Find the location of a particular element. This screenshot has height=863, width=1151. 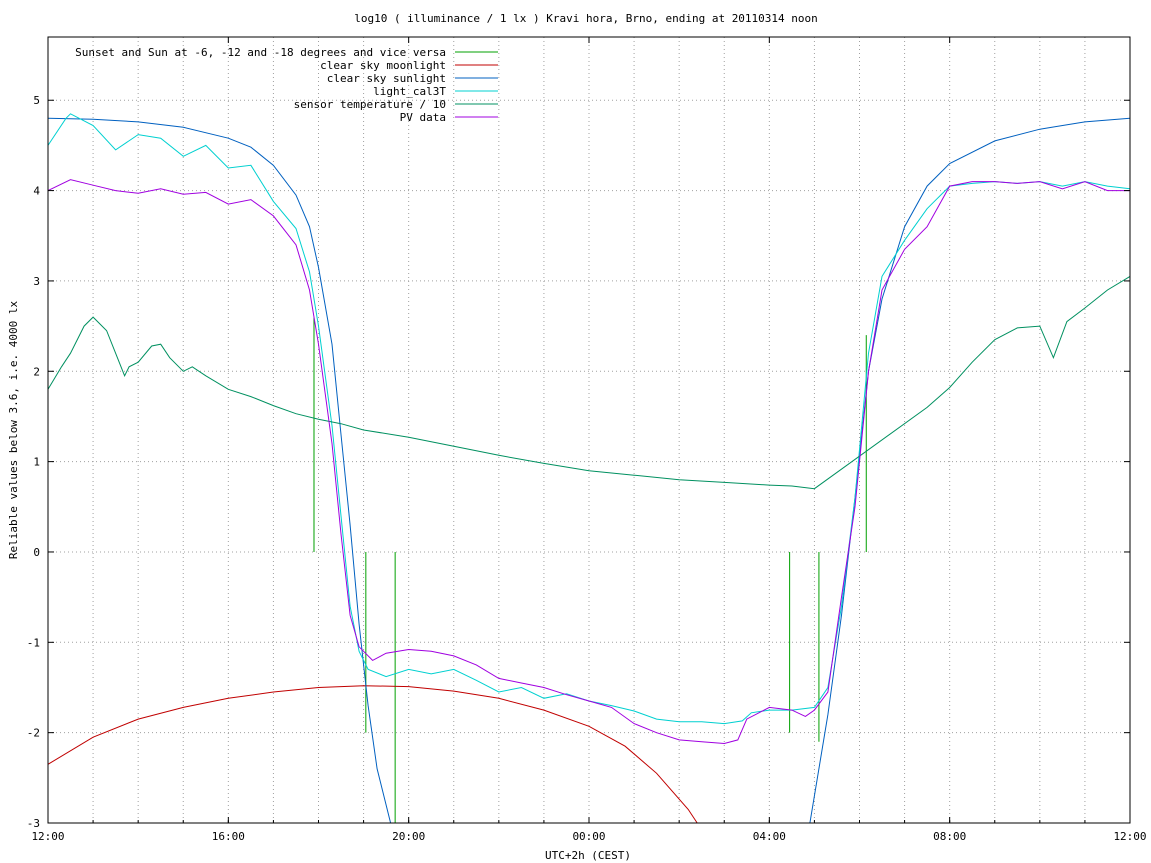

x-axis-label: UTC+2h (CEST) is located at coordinates (588, 855).